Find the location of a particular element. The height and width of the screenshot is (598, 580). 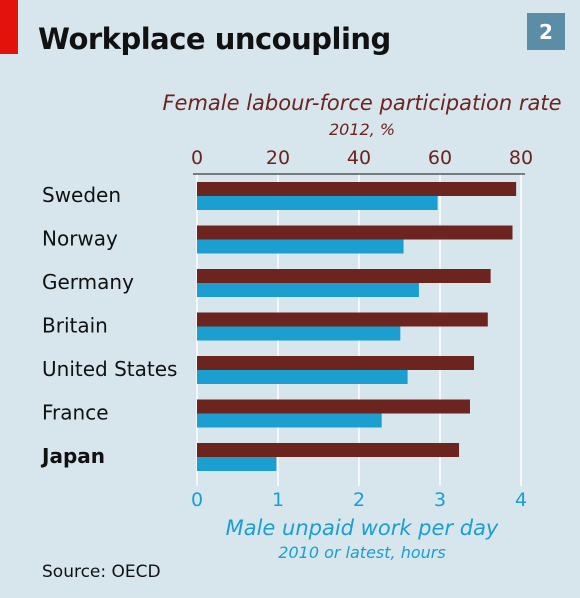

category-label: United States is located at coordinates (109, 369).